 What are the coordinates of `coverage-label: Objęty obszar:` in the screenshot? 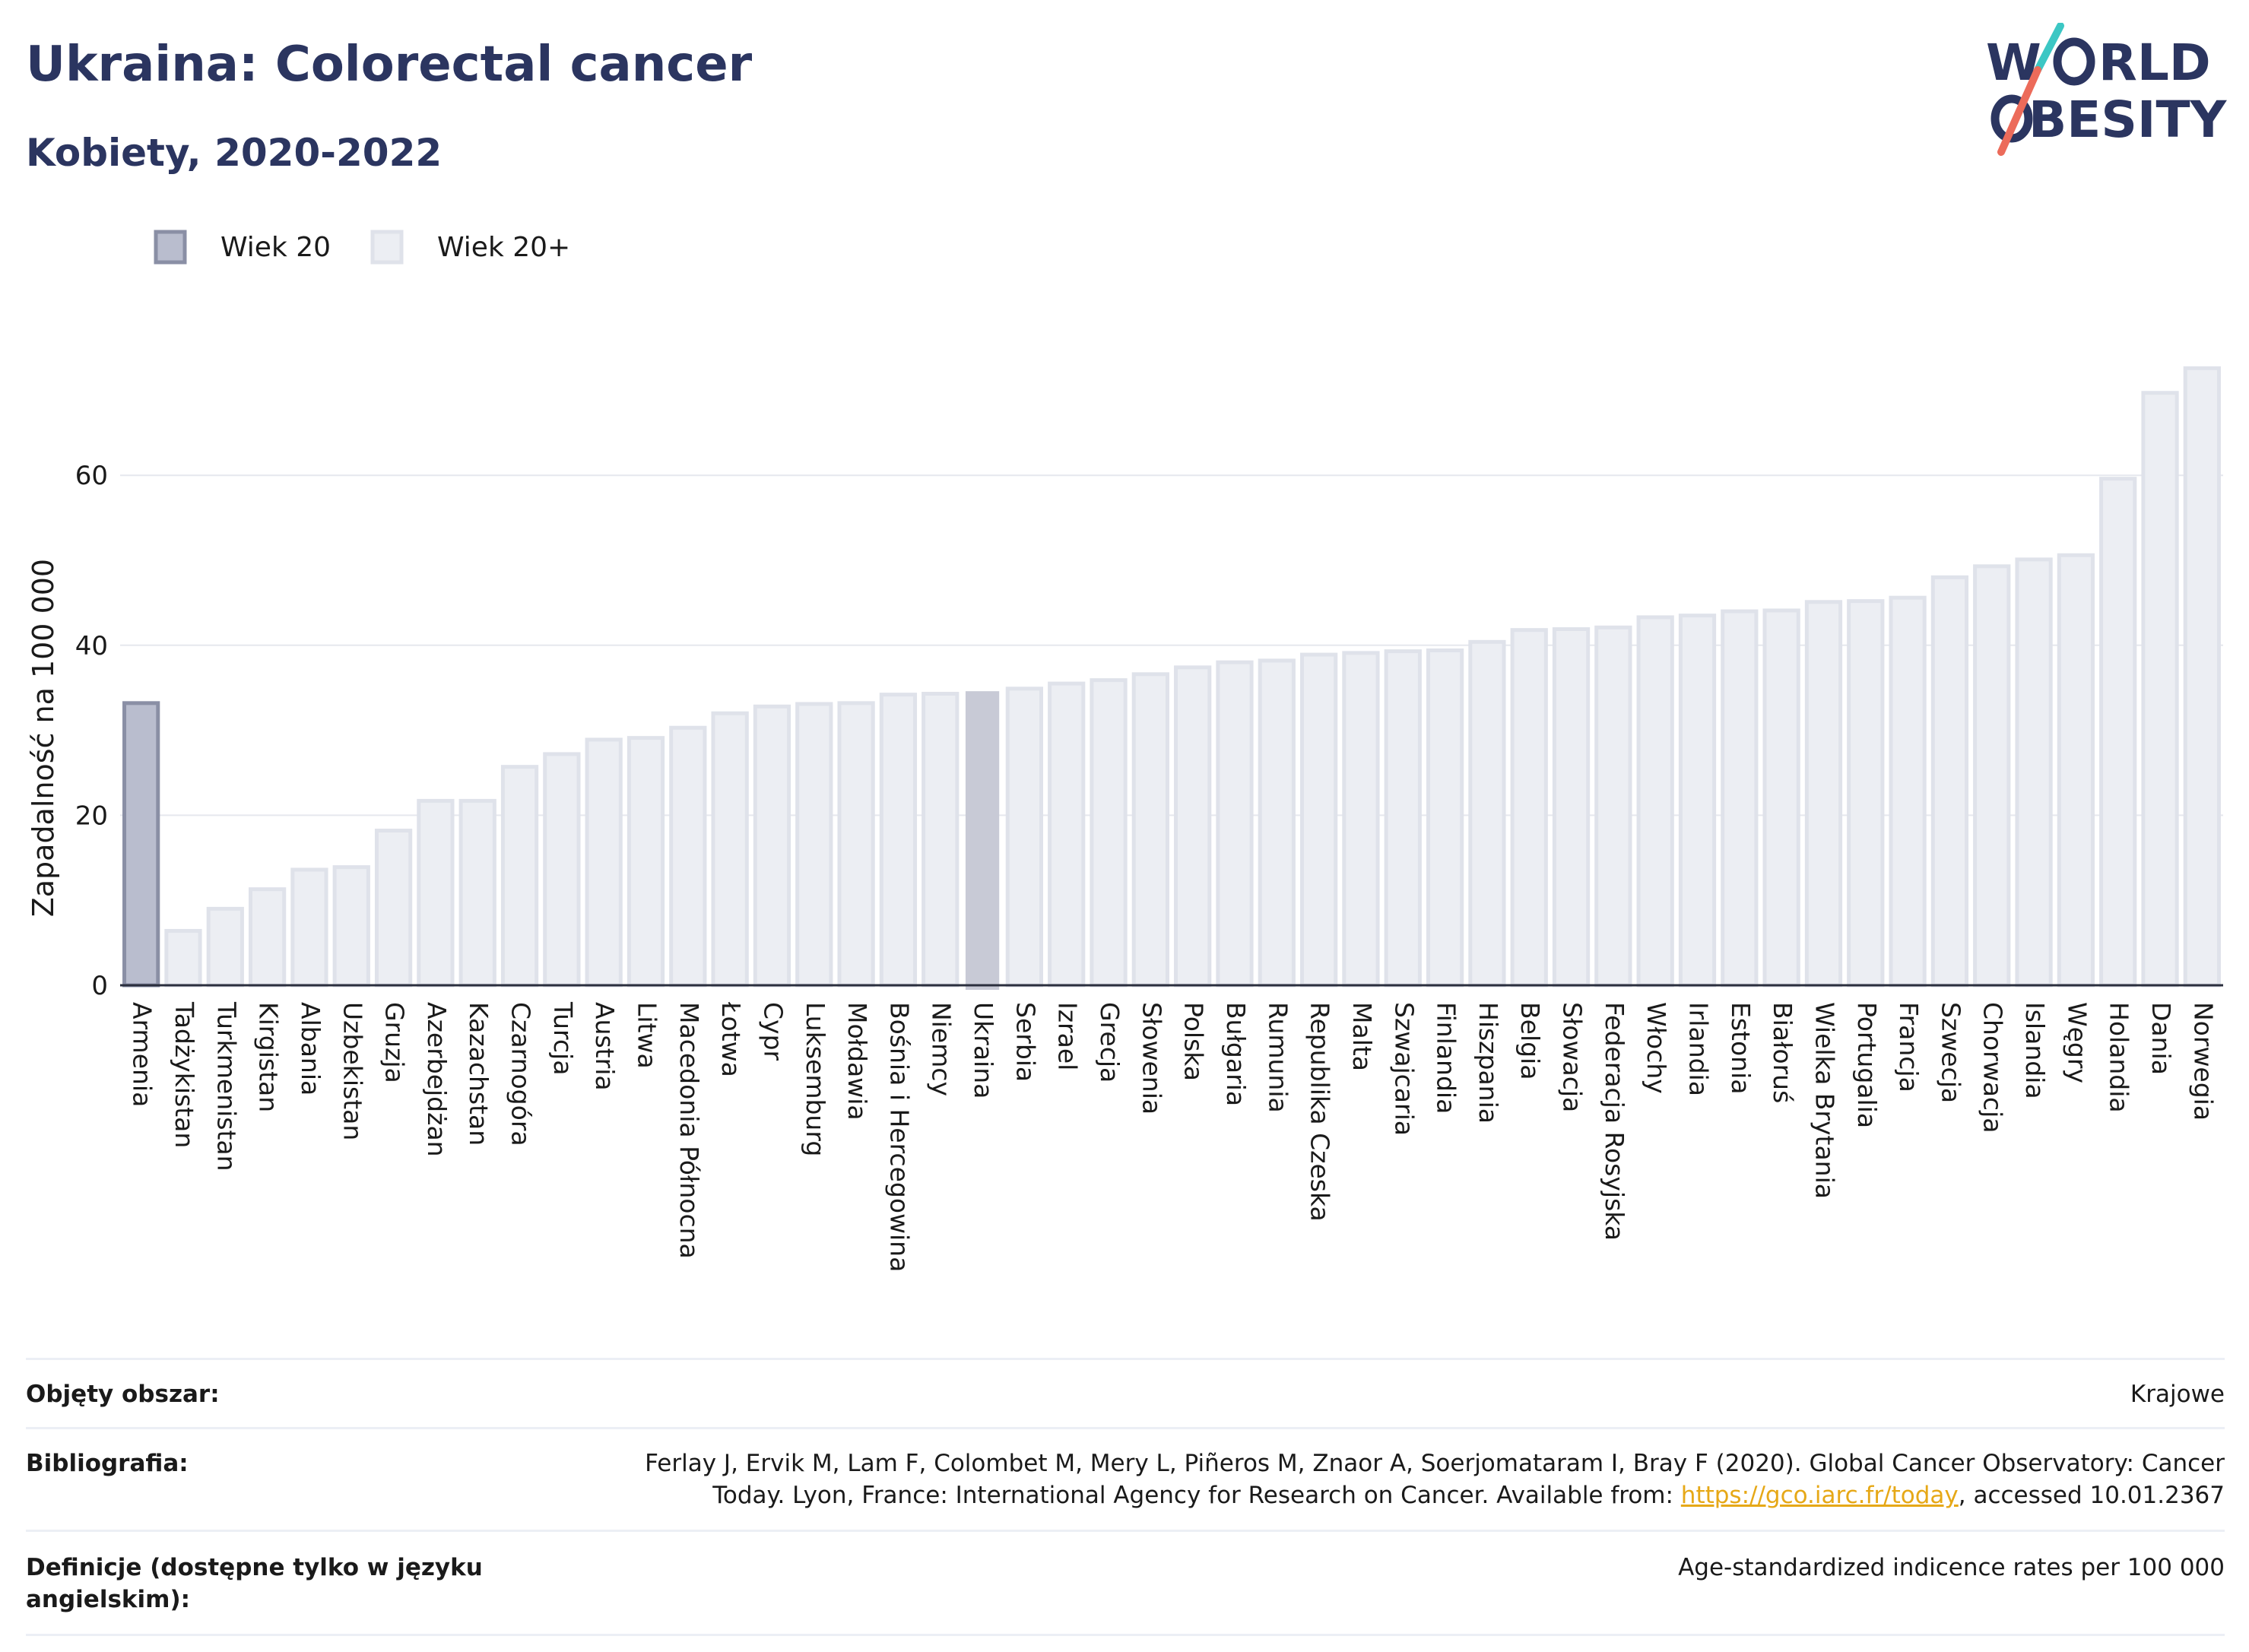 It's located at (123, 1394).